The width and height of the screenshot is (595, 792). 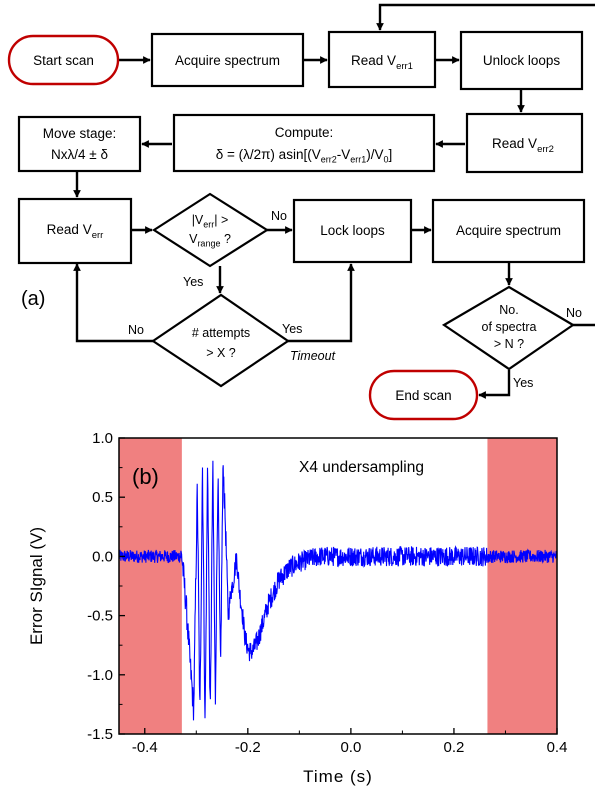 I want to click on edge-spectra-yes-end, so click(x=494, y=384).